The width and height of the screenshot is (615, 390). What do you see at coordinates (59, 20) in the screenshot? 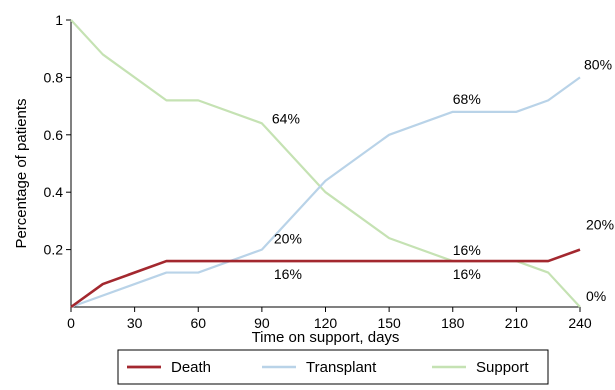
I see `y-tick-label: 1` at bounding box center [59, 20].